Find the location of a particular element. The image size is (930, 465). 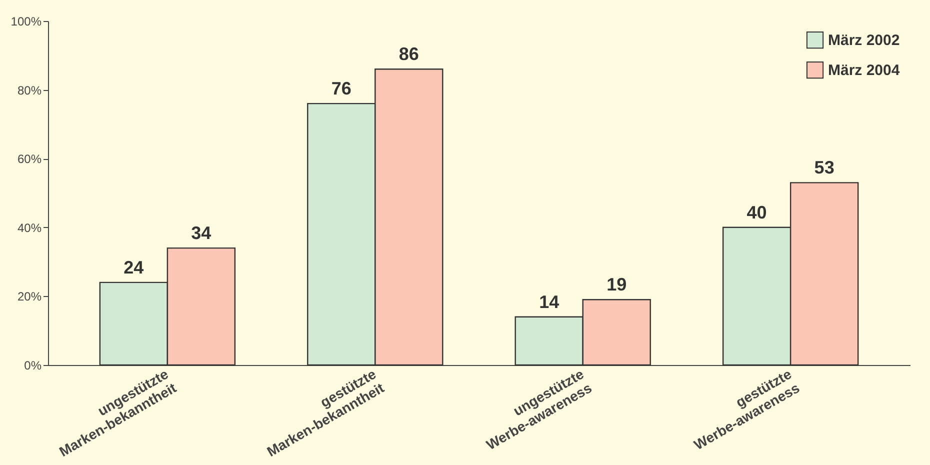

y-tick-label: 0% is located at coordinates (33, 365).